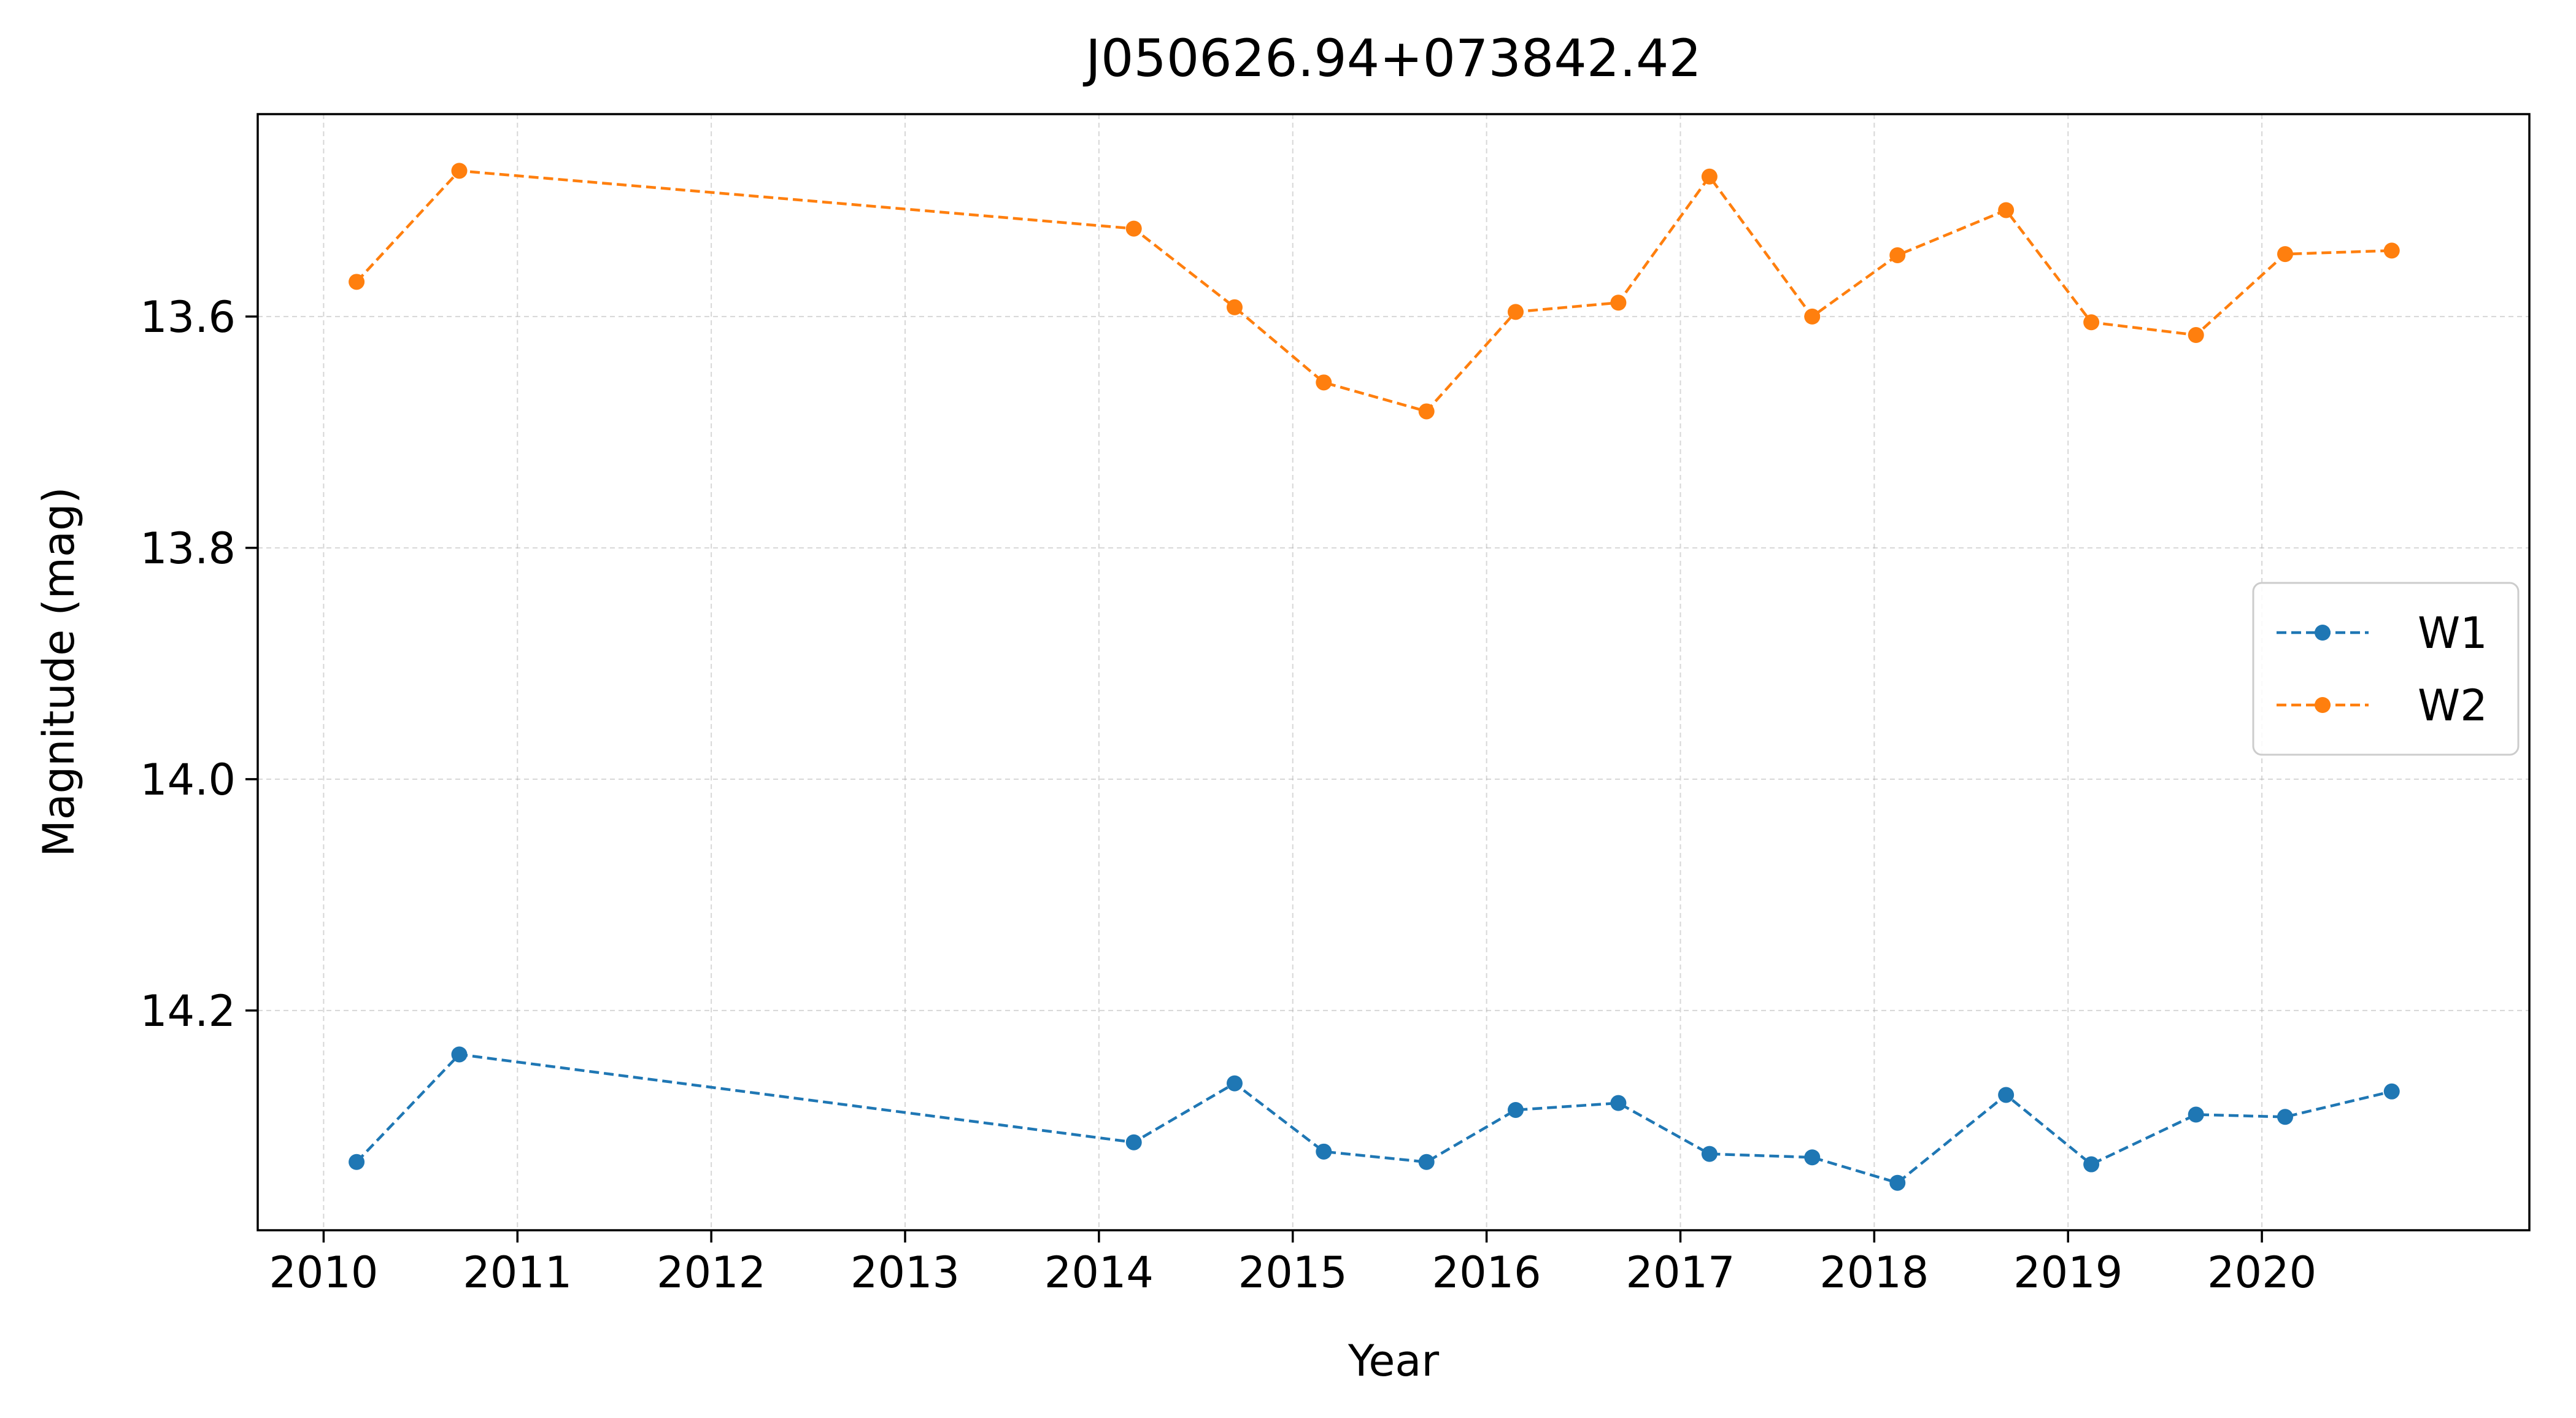 The width and height of the screenshot is (2576, 1418). Describe the element at coordinates (1680, 1272) in the screenshot. I see `x-tick-label: 2017` at that location.